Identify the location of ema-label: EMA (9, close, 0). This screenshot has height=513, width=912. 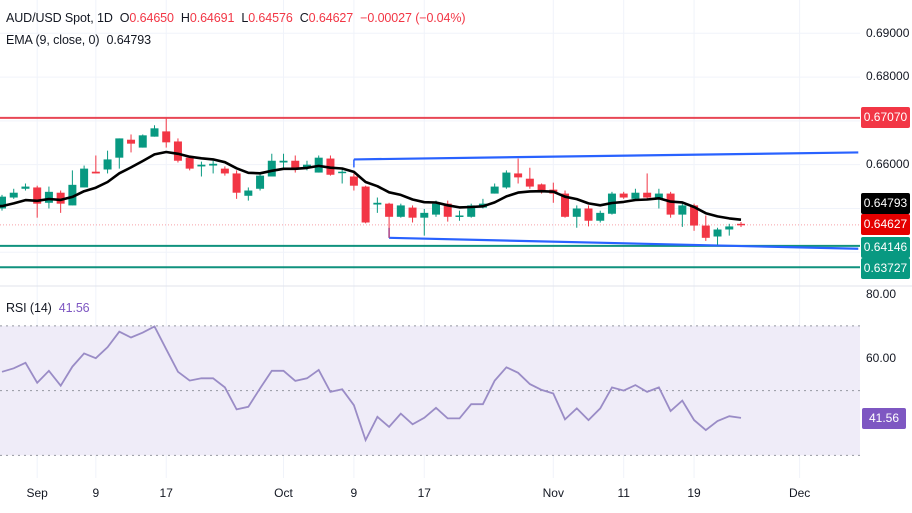
(53, 40).